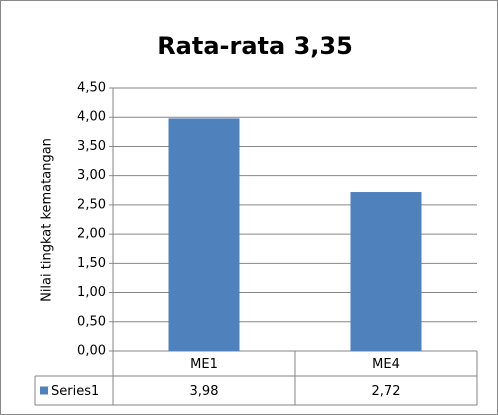 The width and height of the screenshot is (498, 415). Describe the element at coordinates (386, 364) in the screenshot. I see `x-tick-label: ME4` at that location.